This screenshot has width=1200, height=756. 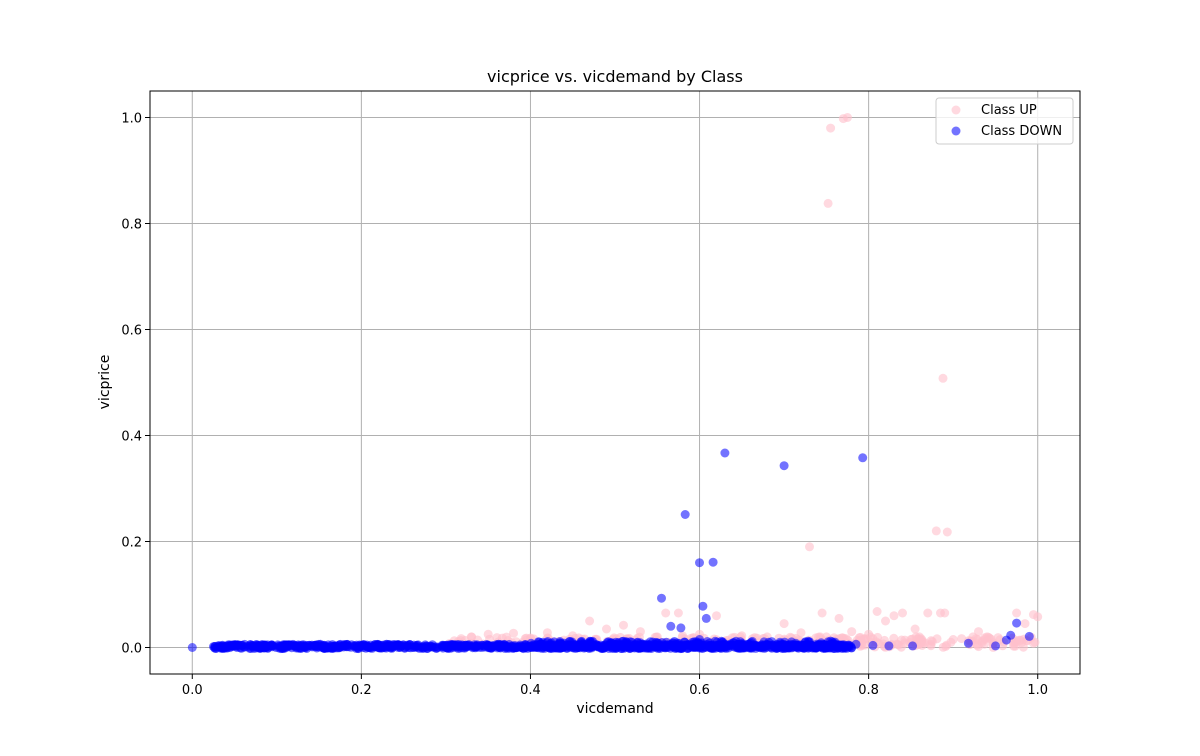 I want to click on legend-label-class-up: Class UP, so click(x=1009, y=110).